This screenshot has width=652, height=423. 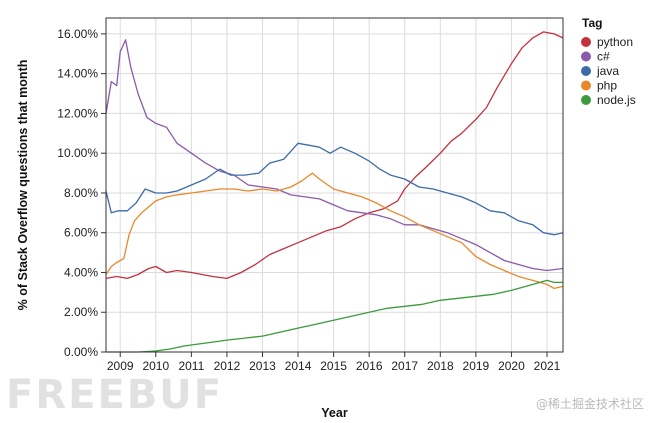 I want to click on y-axis-title: % of Stack Overflow questions that month, so click(x=23, y=185).